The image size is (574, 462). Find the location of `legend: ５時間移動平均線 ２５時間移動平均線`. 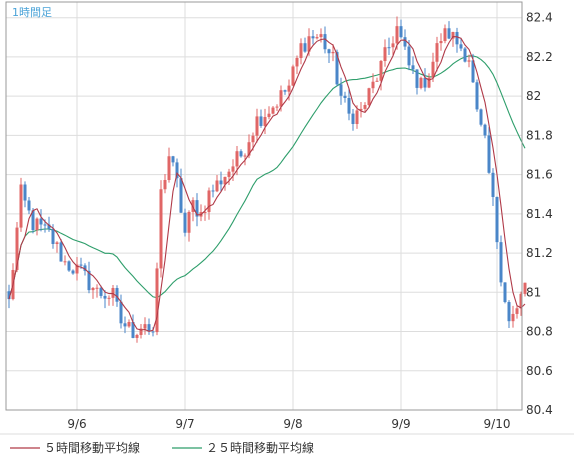

legend: ５時間移動平均線 ２５時間移動平均線 is located at coordinates (162, 447).